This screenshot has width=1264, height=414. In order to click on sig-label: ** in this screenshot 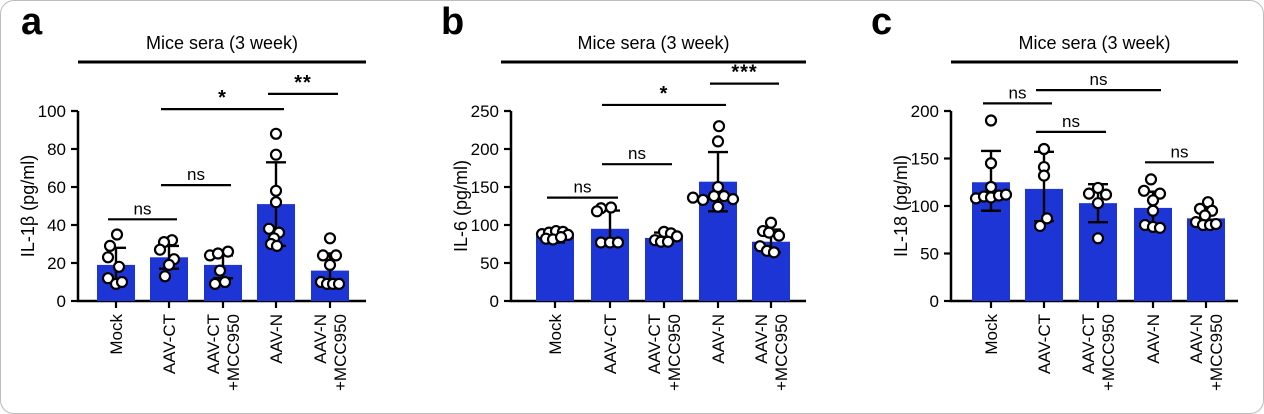, I will do `click(303, 83)`.